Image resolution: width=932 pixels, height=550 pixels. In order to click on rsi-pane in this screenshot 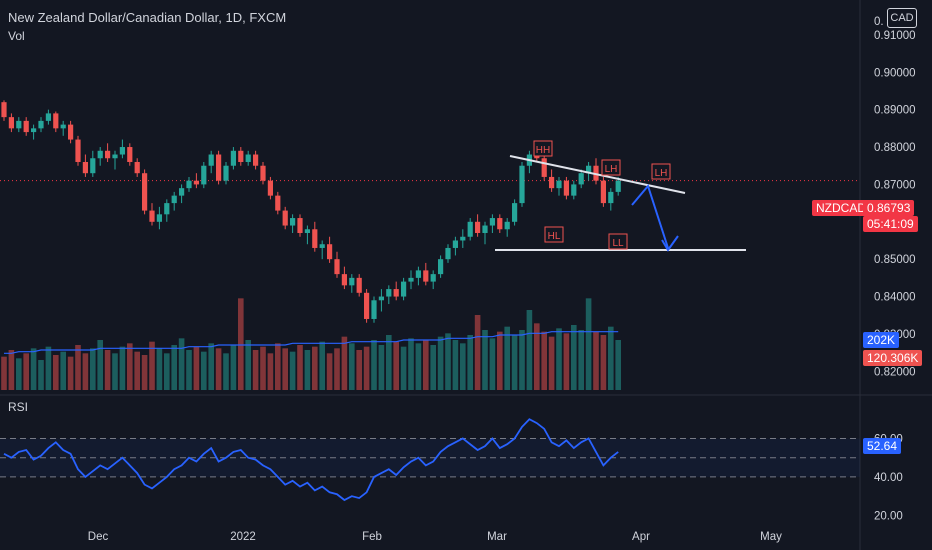, I will do `click(311, 460)`.